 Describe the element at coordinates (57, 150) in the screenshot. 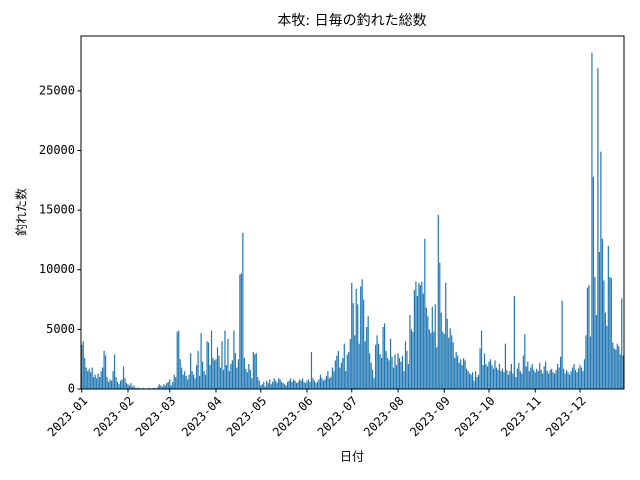

I see `y-tick-label: 20000` at that location.